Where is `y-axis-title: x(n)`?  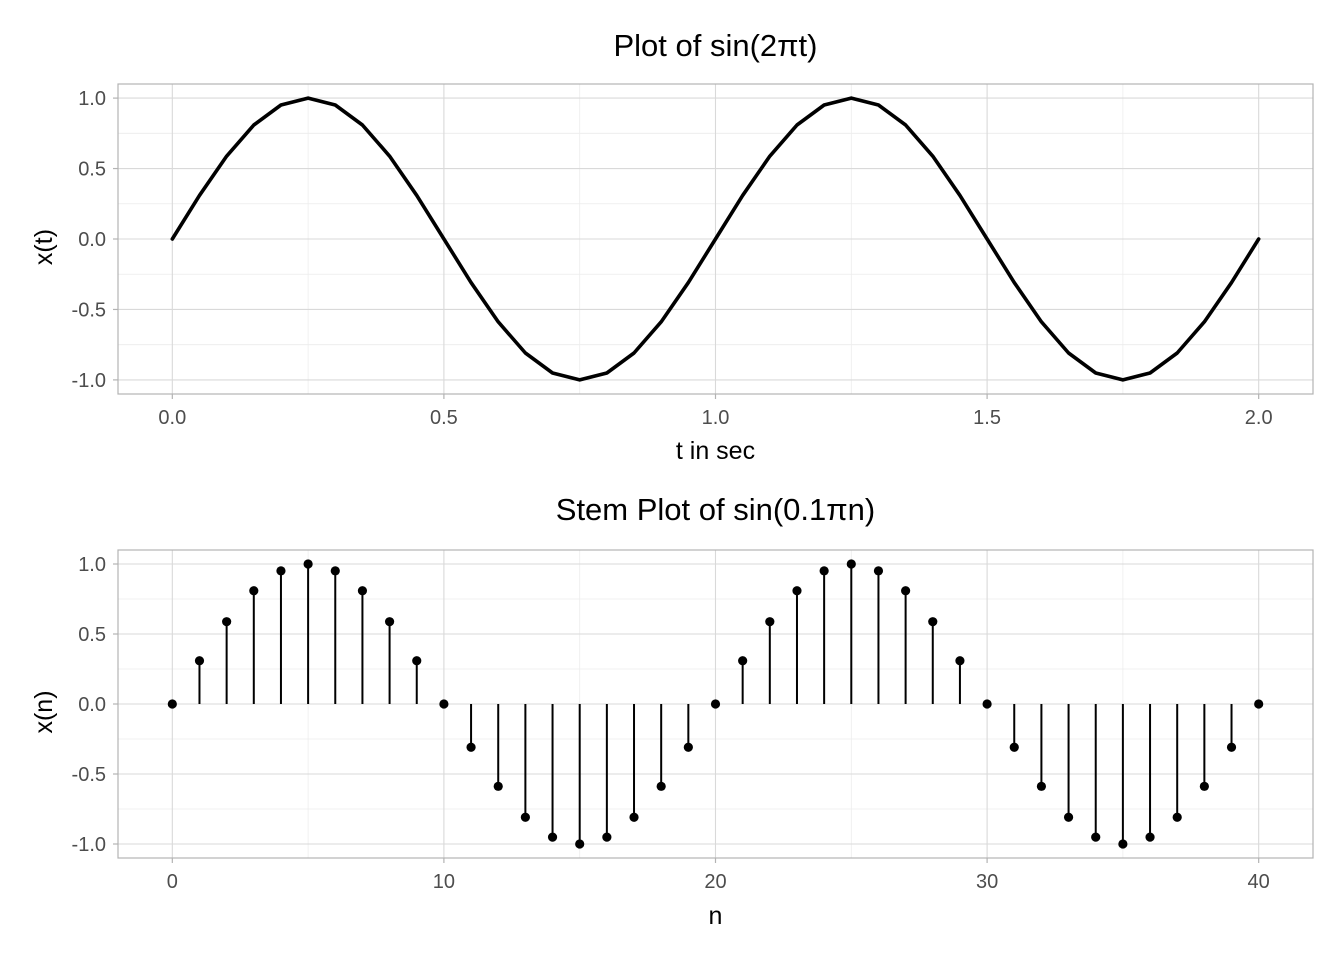
y-axis-title: x(n) is located at coordinates (44, 711).